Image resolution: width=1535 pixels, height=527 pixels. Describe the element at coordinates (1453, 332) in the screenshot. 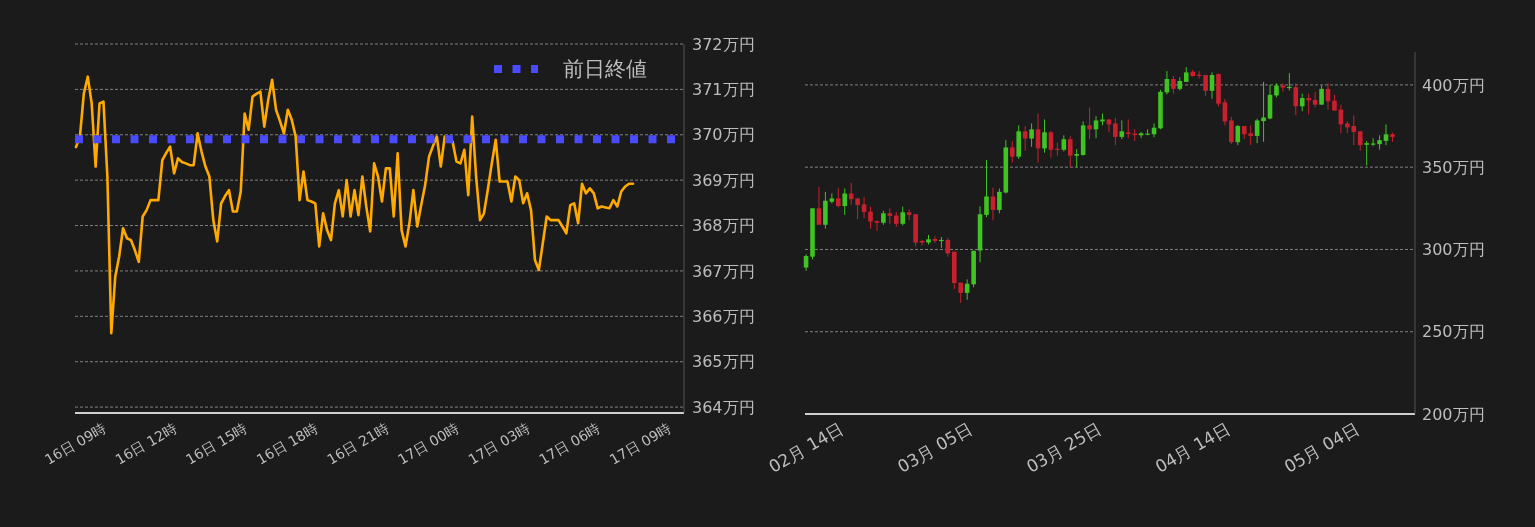

I see `y-tick-label: 250万円` at that location.